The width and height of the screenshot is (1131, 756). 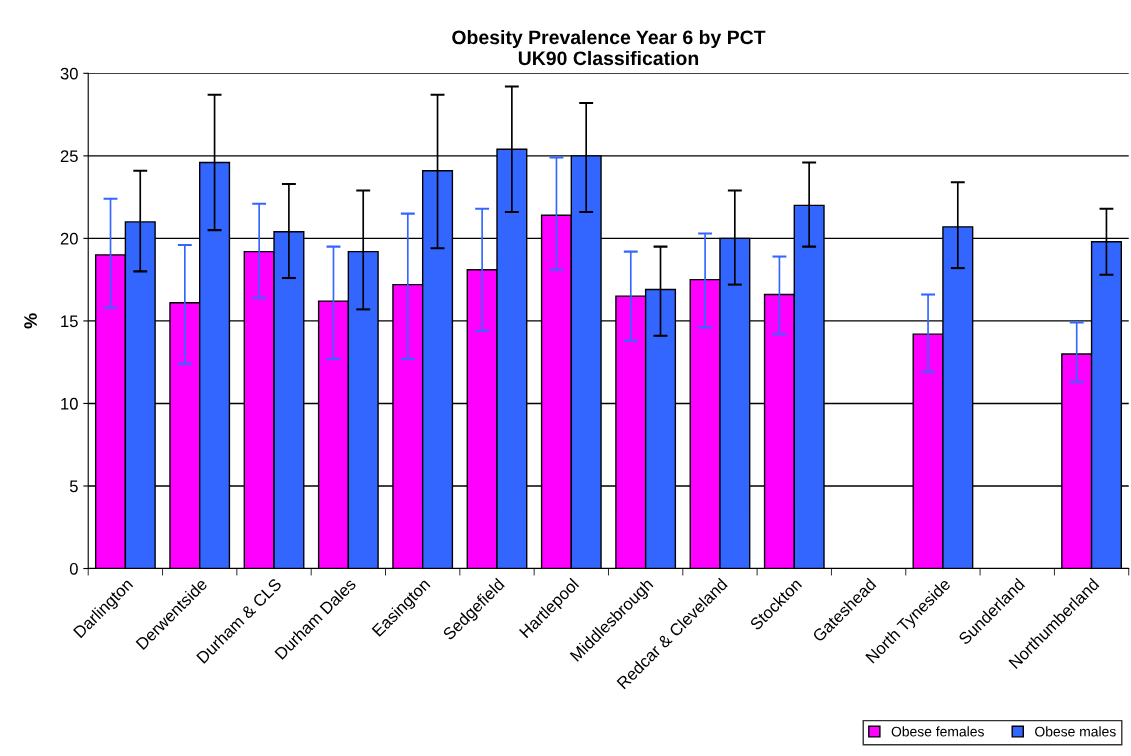 What do you see at coordinates (69, 321) in the screenshot?
I see `y-tick-label: 15` at bounding box center [69, 321].